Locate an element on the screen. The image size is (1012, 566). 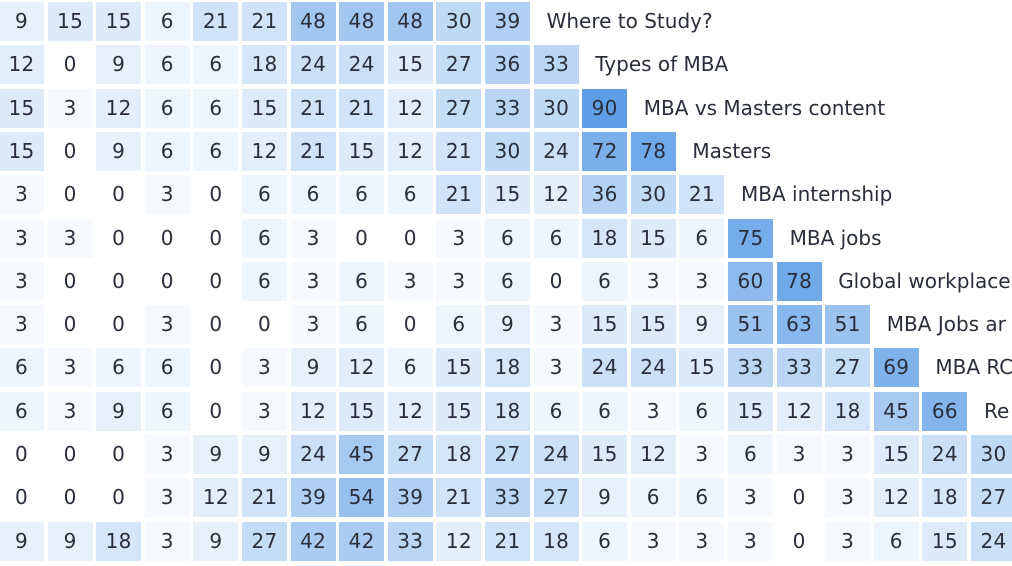
row-label: Re is located at coordinates (997, 410).